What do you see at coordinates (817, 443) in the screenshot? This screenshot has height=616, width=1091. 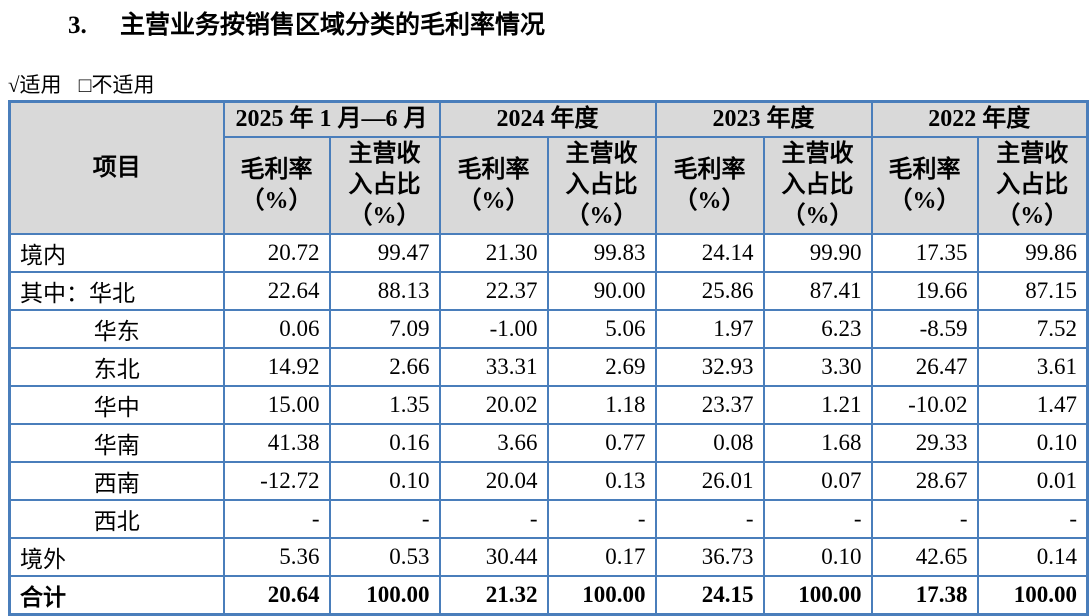 I see `cell-value: 1.68` at bounding box center [817, 443].